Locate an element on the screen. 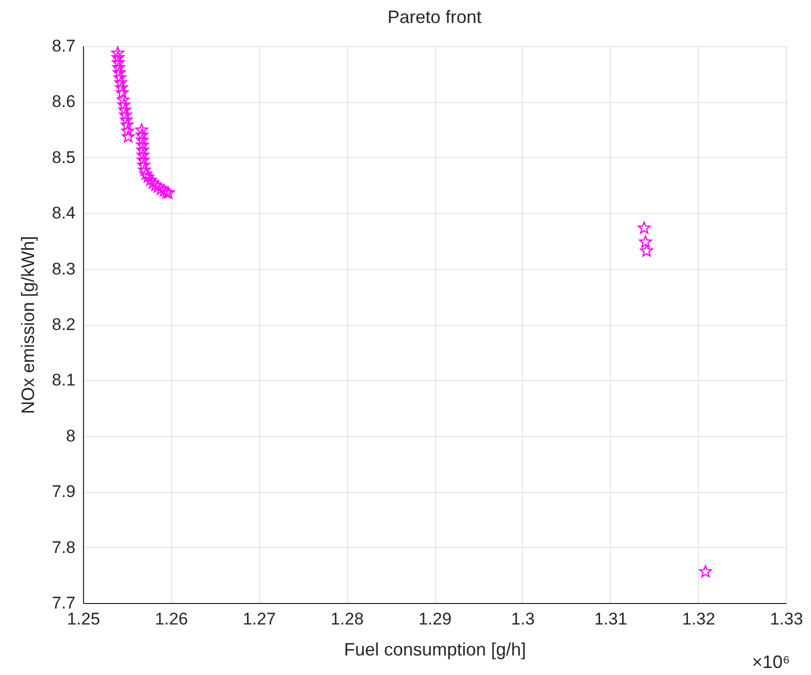 The image size is (811, 675). y-tick-label: 8.6 is located at coordinates (64, 102).